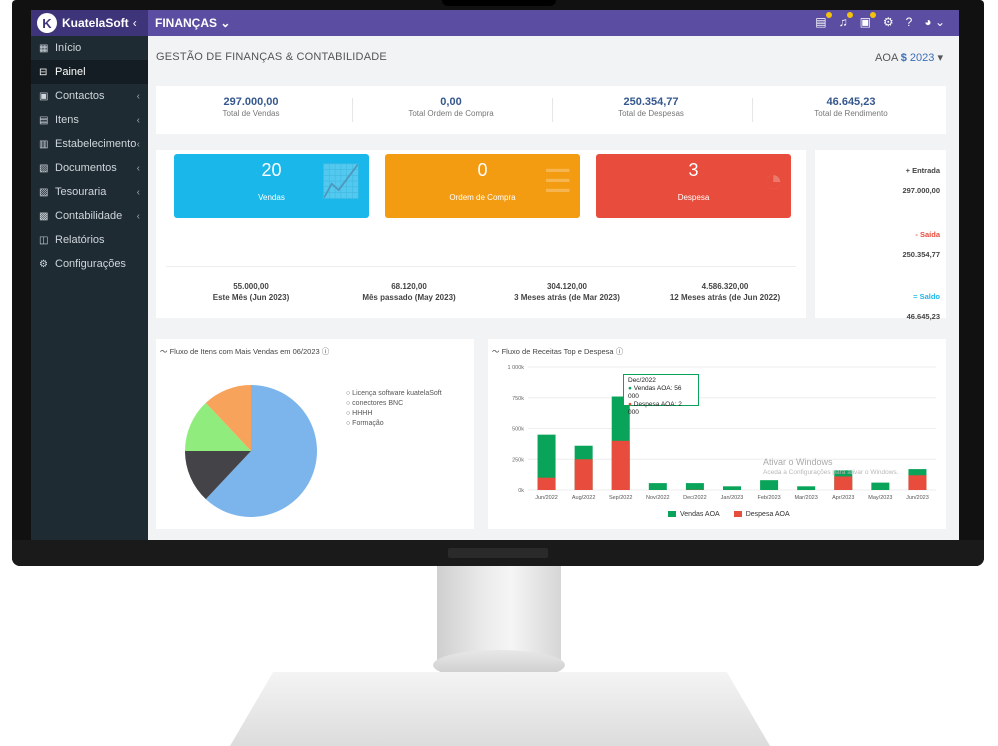 Image resolution: width=998 pixels, height=746 pixels. What do you see at coordinates (80, 96) in the screenshot?
I see `sidebar-item-label: Contactos` at bounding box center [80, 96].